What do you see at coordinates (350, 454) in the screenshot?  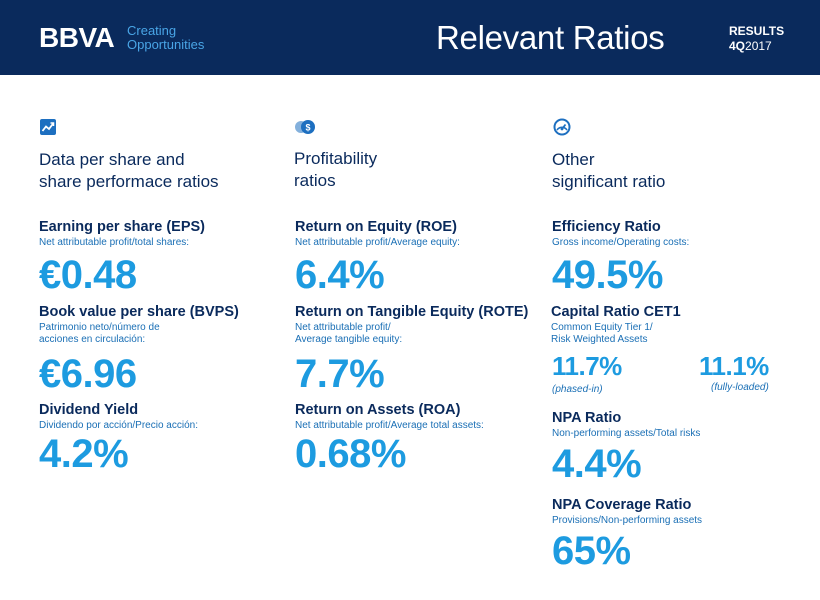 I see `metric-value: 0.68%` at bounding box center [350, 454].